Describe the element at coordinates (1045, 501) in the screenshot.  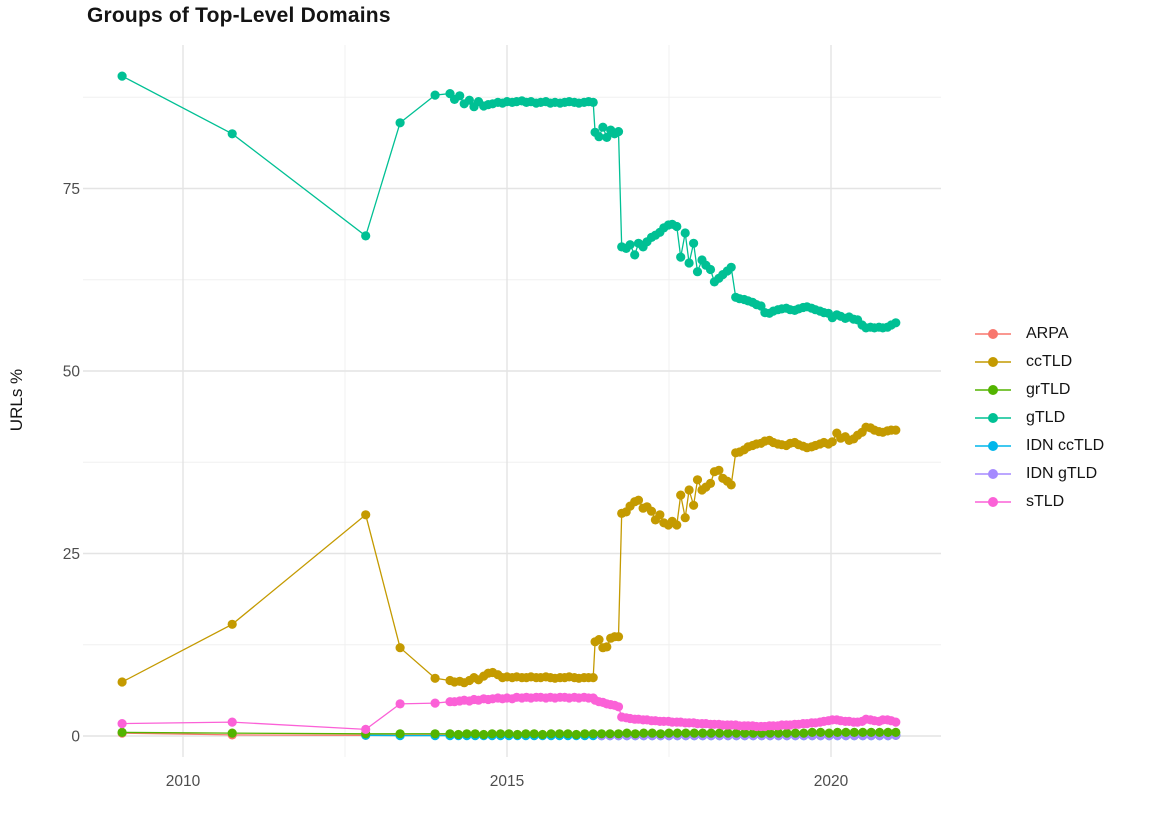
I see `legend-label: sTLD` at that location.